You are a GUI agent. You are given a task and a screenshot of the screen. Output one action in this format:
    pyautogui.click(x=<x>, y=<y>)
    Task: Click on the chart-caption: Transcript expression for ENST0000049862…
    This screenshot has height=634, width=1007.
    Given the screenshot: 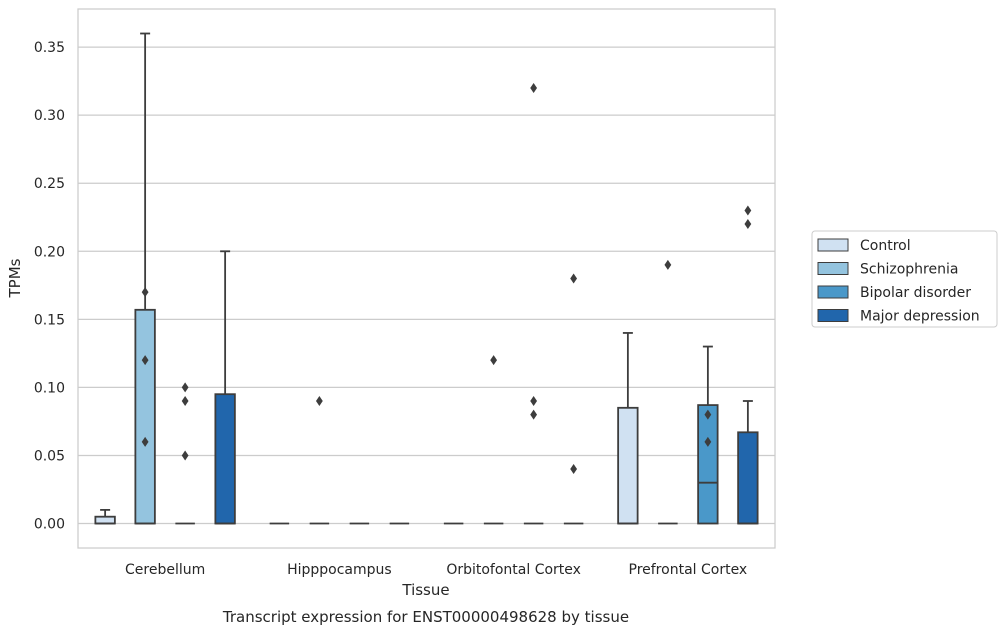 What is the action you would take?
    pyautogui.click(x=425, y=617)
    